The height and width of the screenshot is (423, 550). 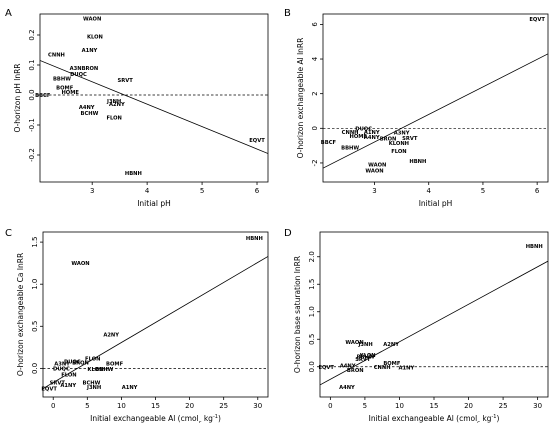 I want to click on y-tick-label: 6, so click(x=315, y=24).